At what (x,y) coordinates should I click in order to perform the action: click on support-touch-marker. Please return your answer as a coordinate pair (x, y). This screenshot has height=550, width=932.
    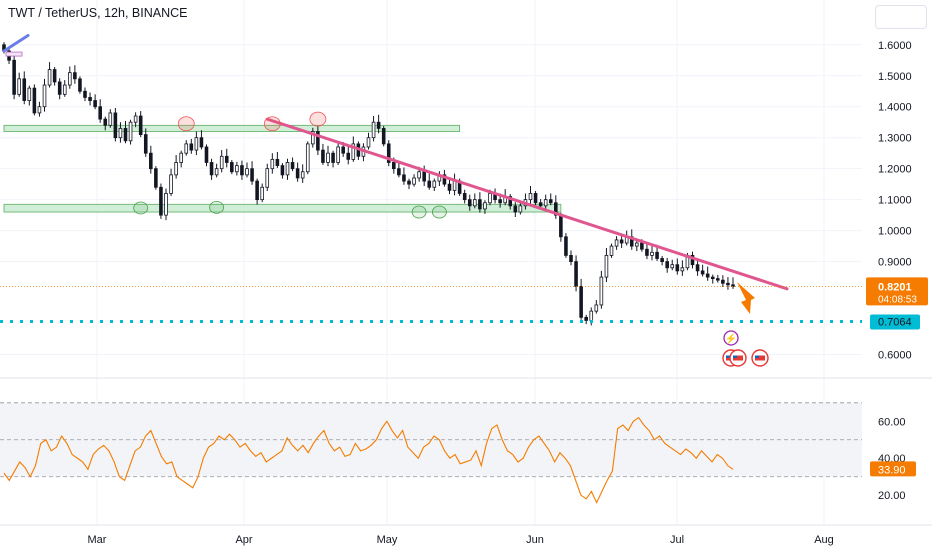
    Looking at the image, I should click on (217, 207).